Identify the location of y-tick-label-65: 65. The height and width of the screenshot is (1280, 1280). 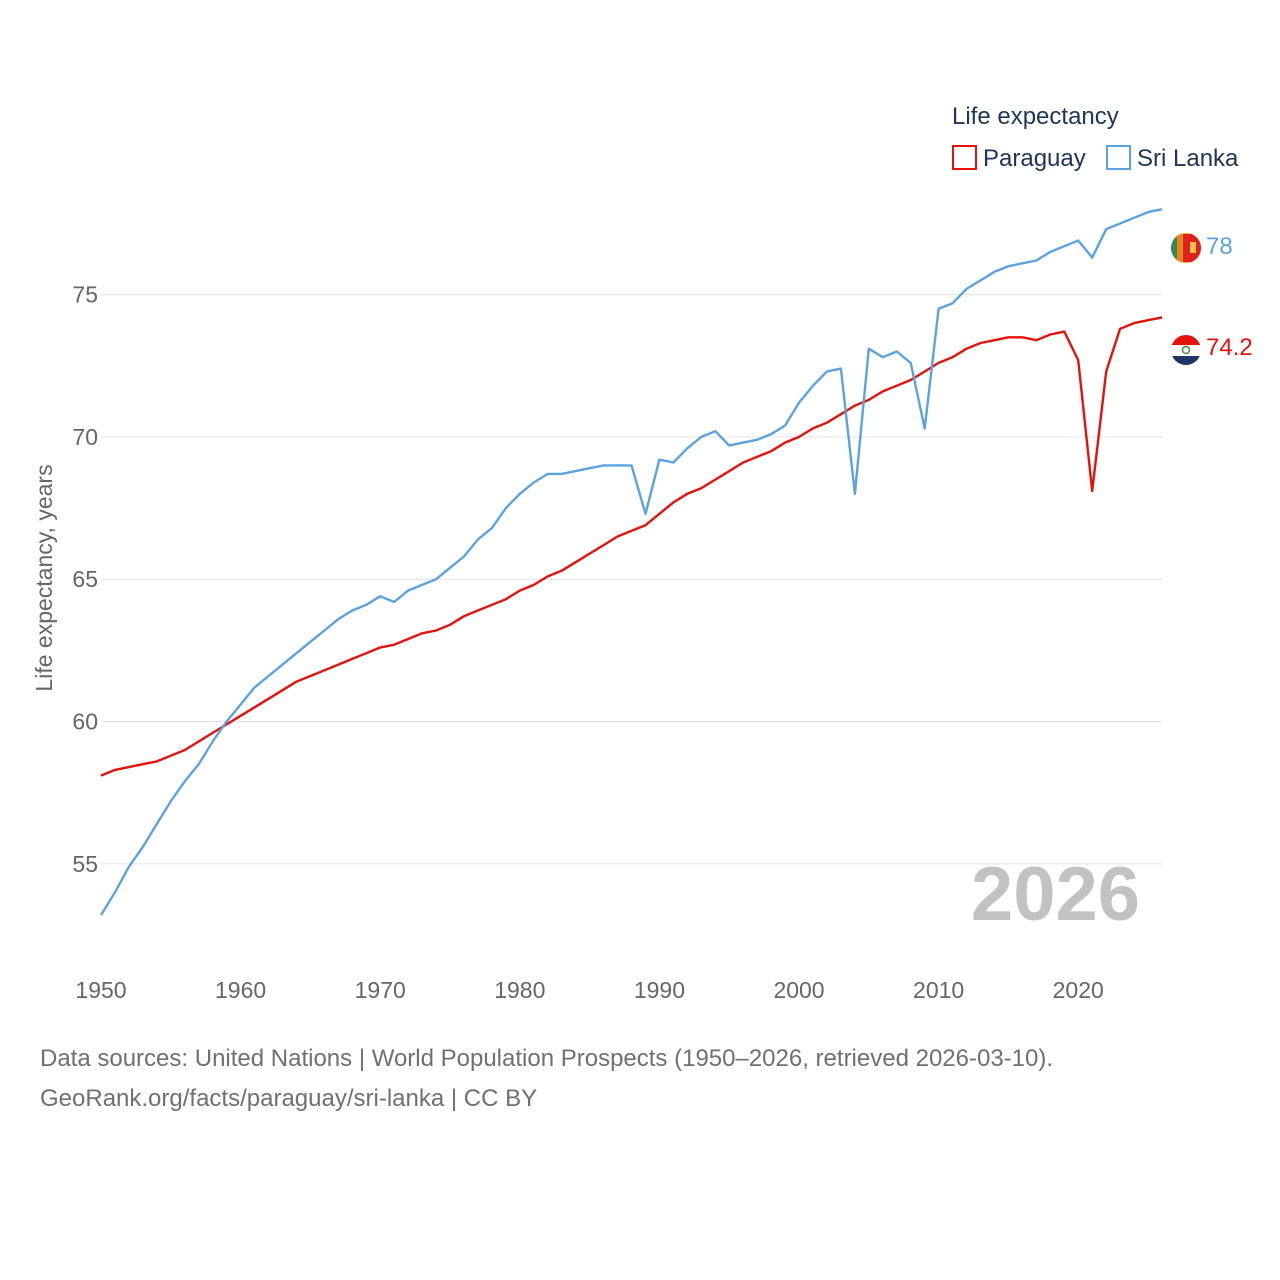
(85, 579).